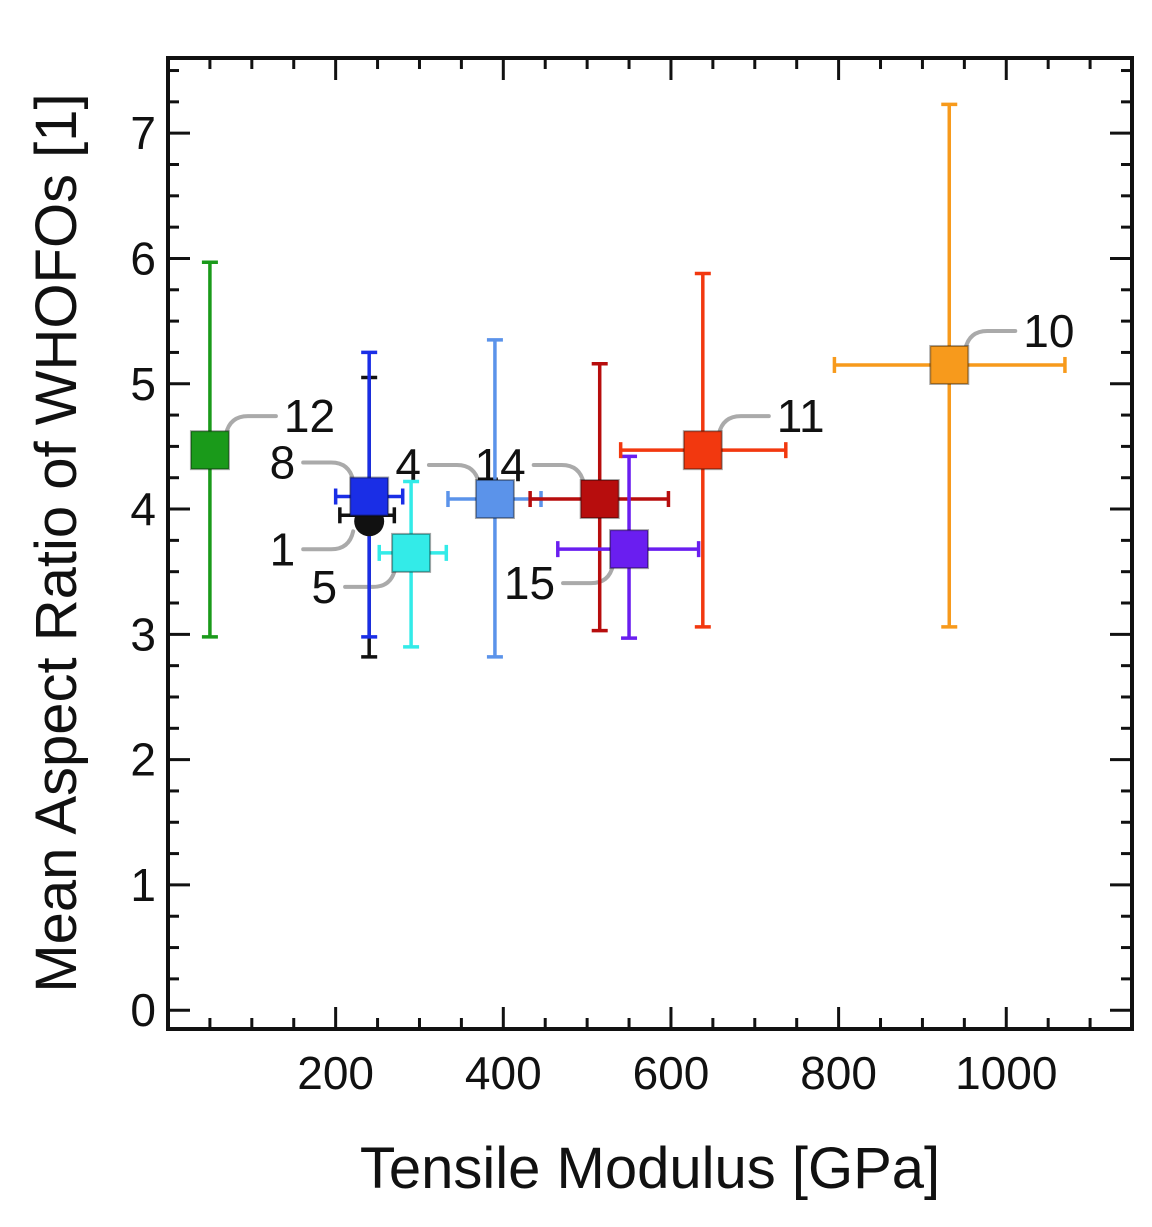  Describe the element at coordinates (801, 416) in the screenshot. I see `data-point-label: 11` at that location.